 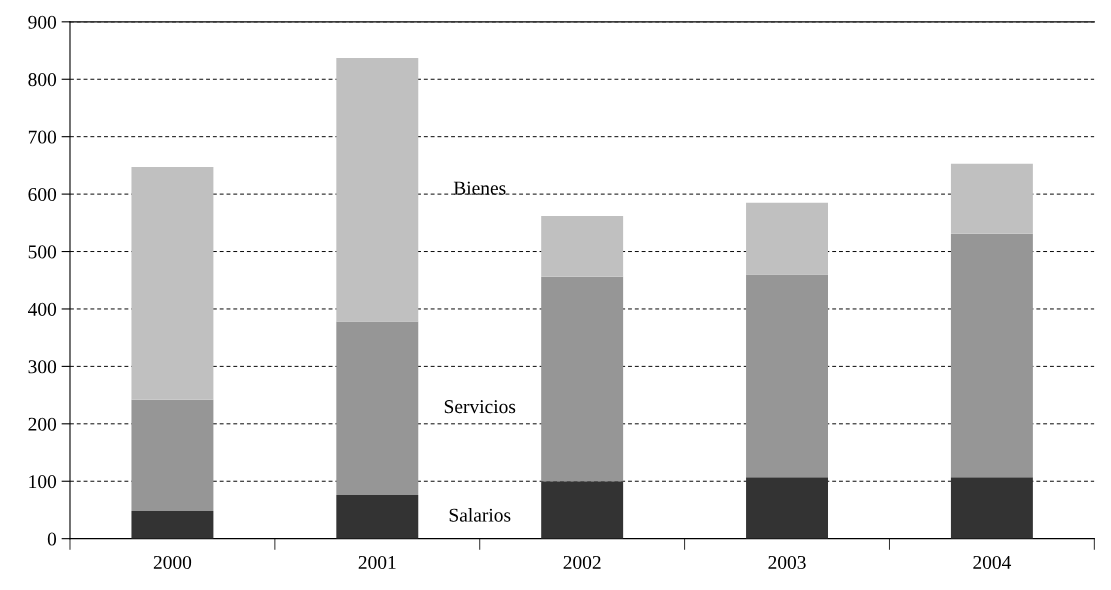 I want to click on x-tick-label: 2004, so click(x=992, y=562).